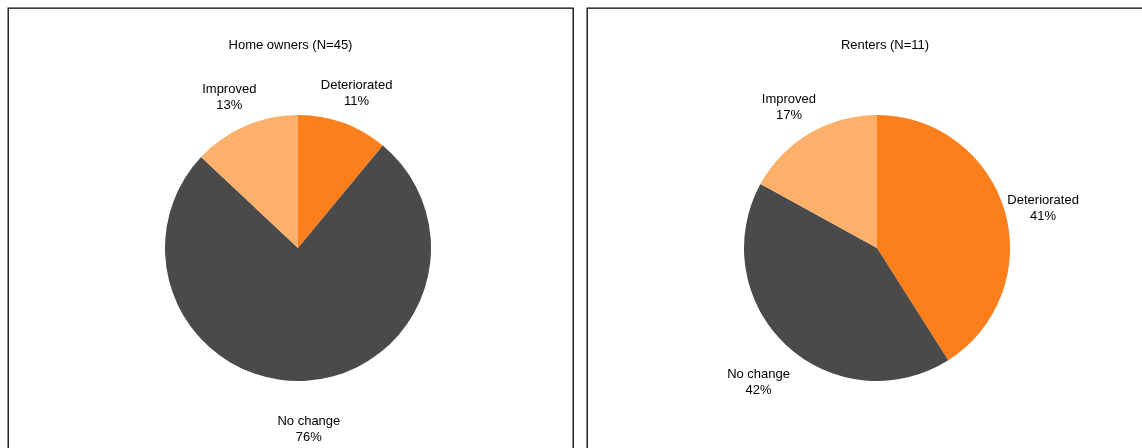  What do you see at coordinates (1043, 215) in the screenshot?
I see `data-label: 41%` at bounding box center [1043, 215].